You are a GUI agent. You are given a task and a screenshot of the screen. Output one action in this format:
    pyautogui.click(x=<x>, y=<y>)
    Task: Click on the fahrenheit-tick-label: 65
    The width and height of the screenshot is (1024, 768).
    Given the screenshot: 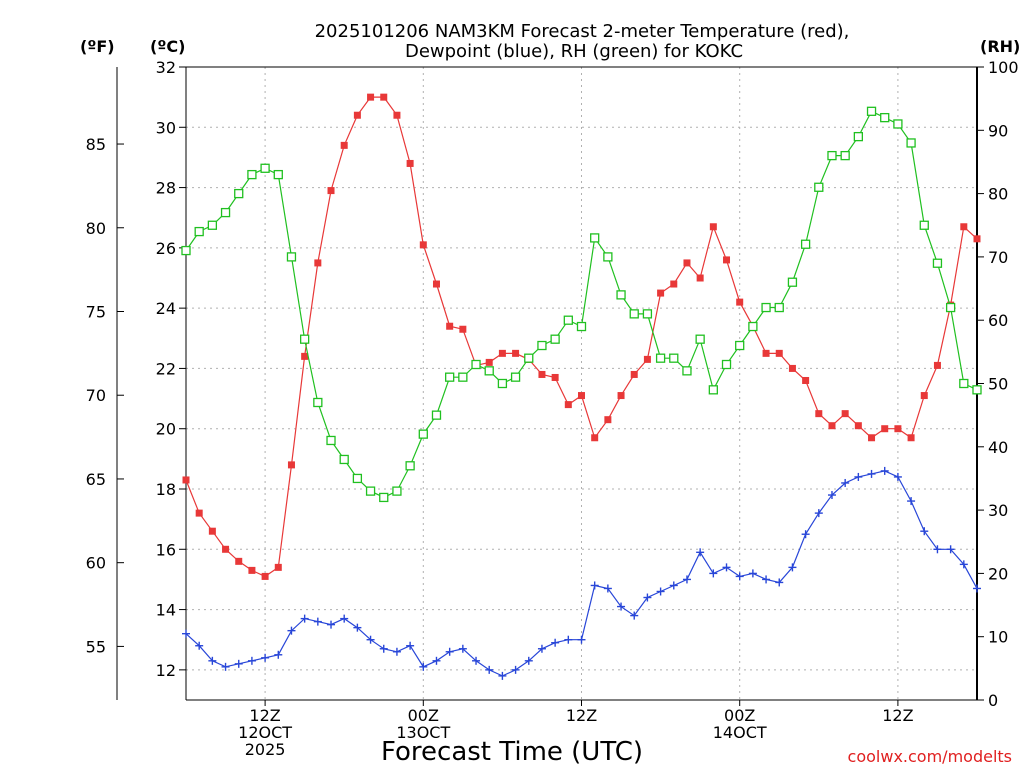 What is the action you would take?
    pyautogui.click(x=96, y=479)
    